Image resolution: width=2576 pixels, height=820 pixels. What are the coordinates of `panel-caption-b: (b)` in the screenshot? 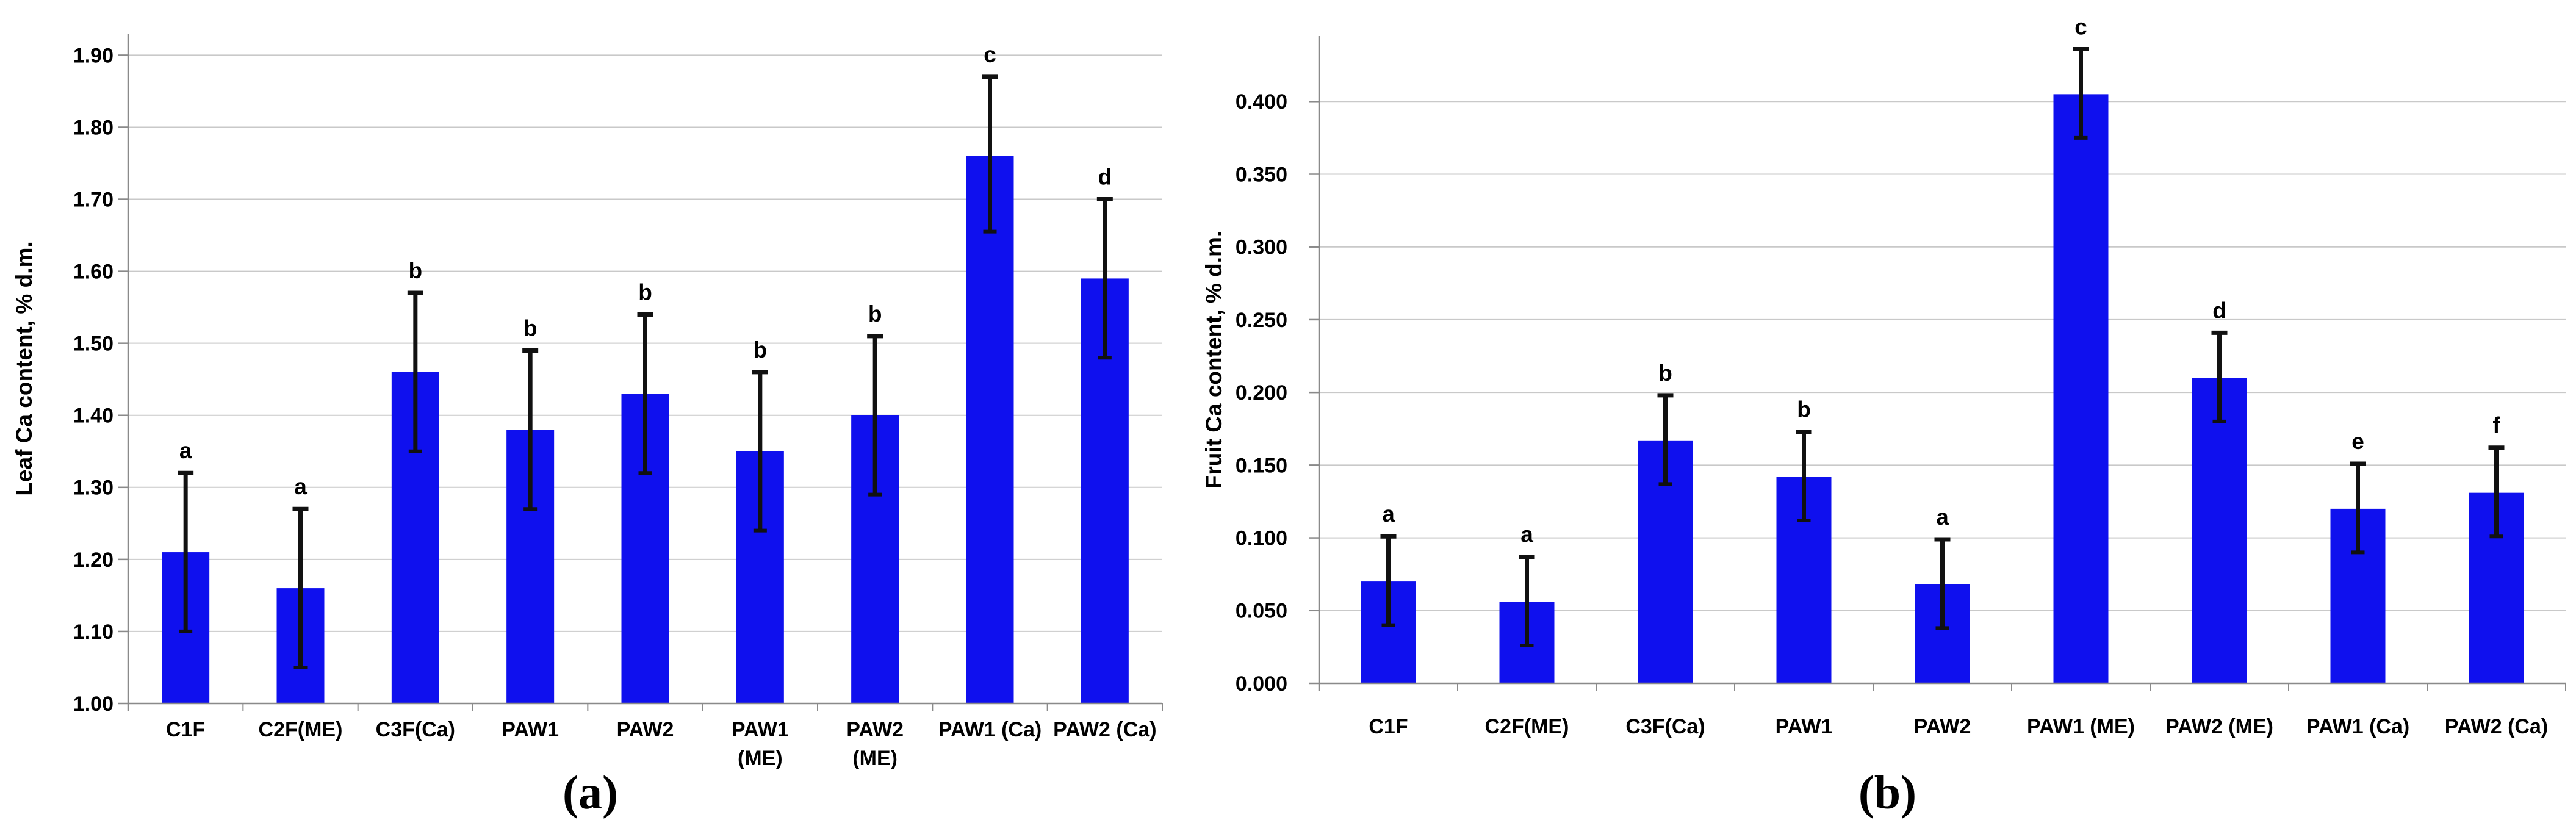 It's located at (1887, 792).